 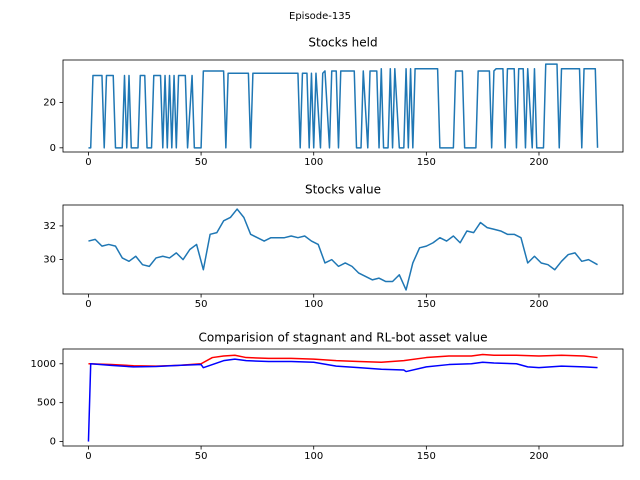 What do you see at coordinates (342, 43) in the screenshot?
I see `axes-title: Stocks held` at bounding box center [342, 43].